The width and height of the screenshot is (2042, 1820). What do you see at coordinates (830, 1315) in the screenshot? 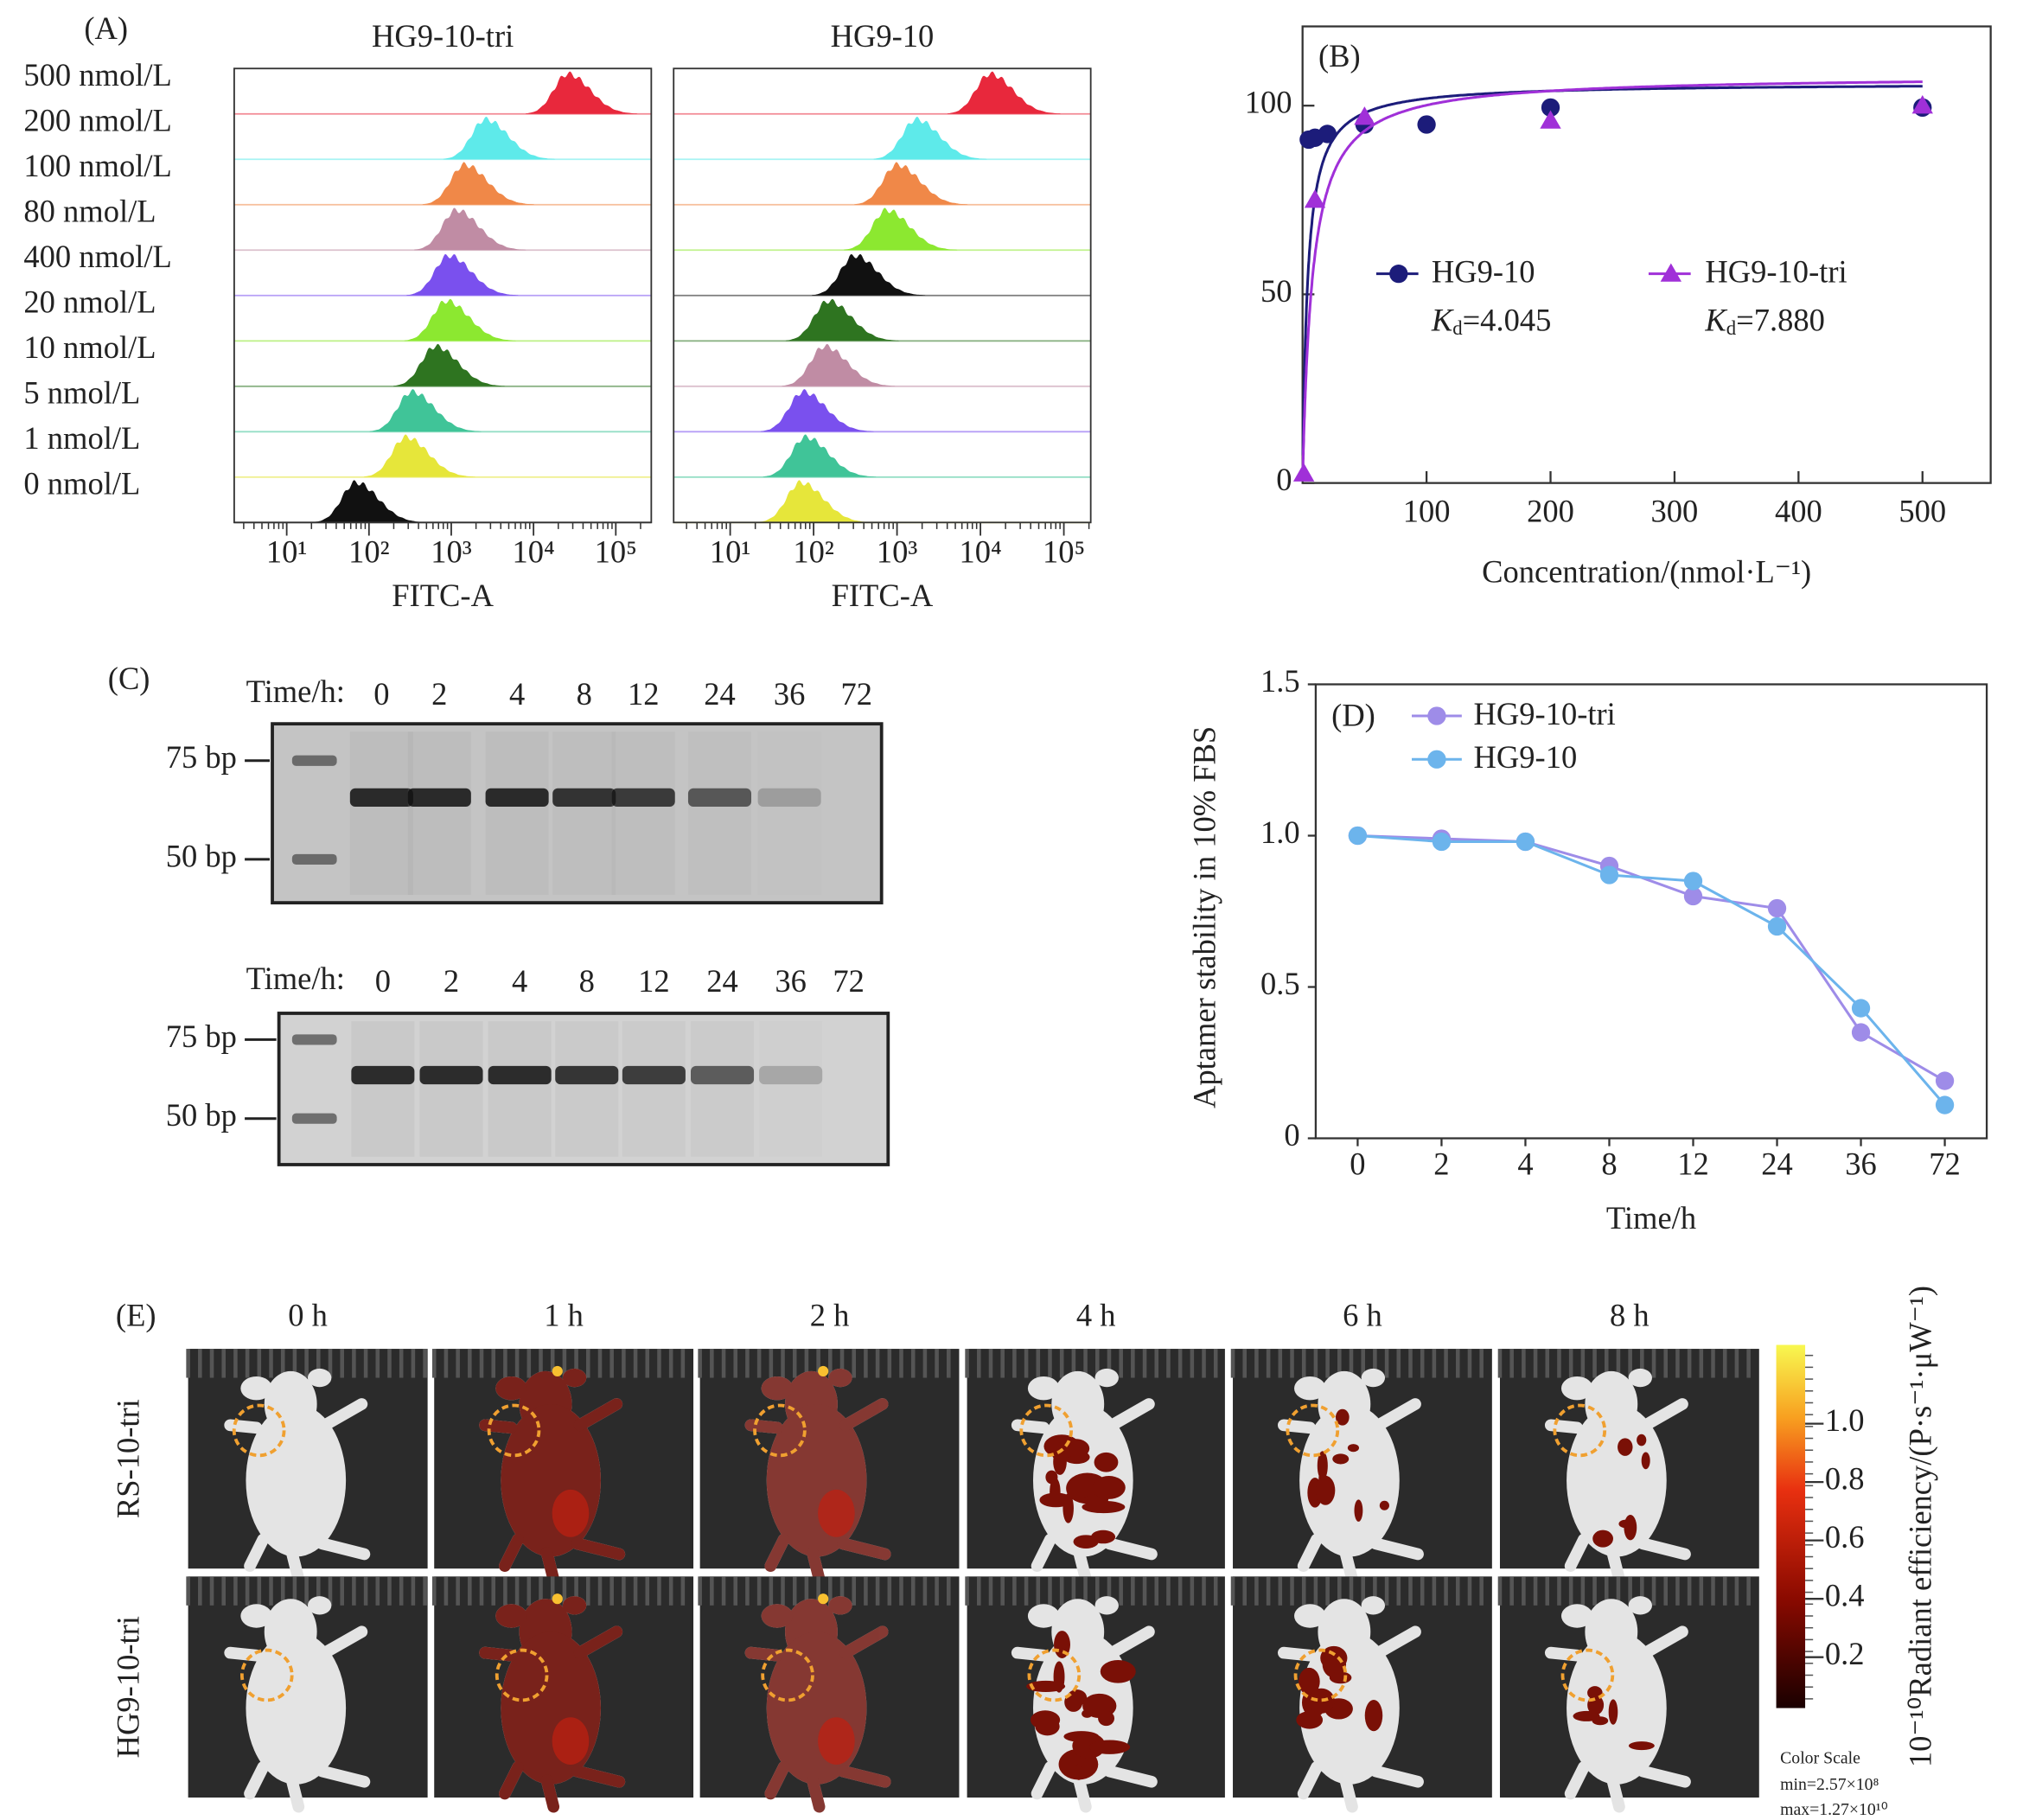
I see `time-label: 2 h` at bounding box center [830, 1315].